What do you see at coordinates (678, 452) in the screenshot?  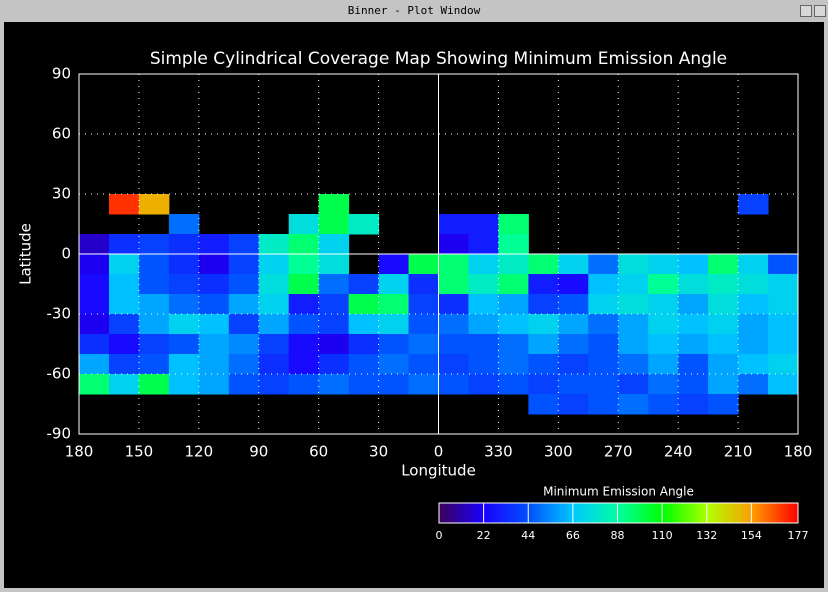 I see `x-tick-label: 240` at bounding box center [678, 452].